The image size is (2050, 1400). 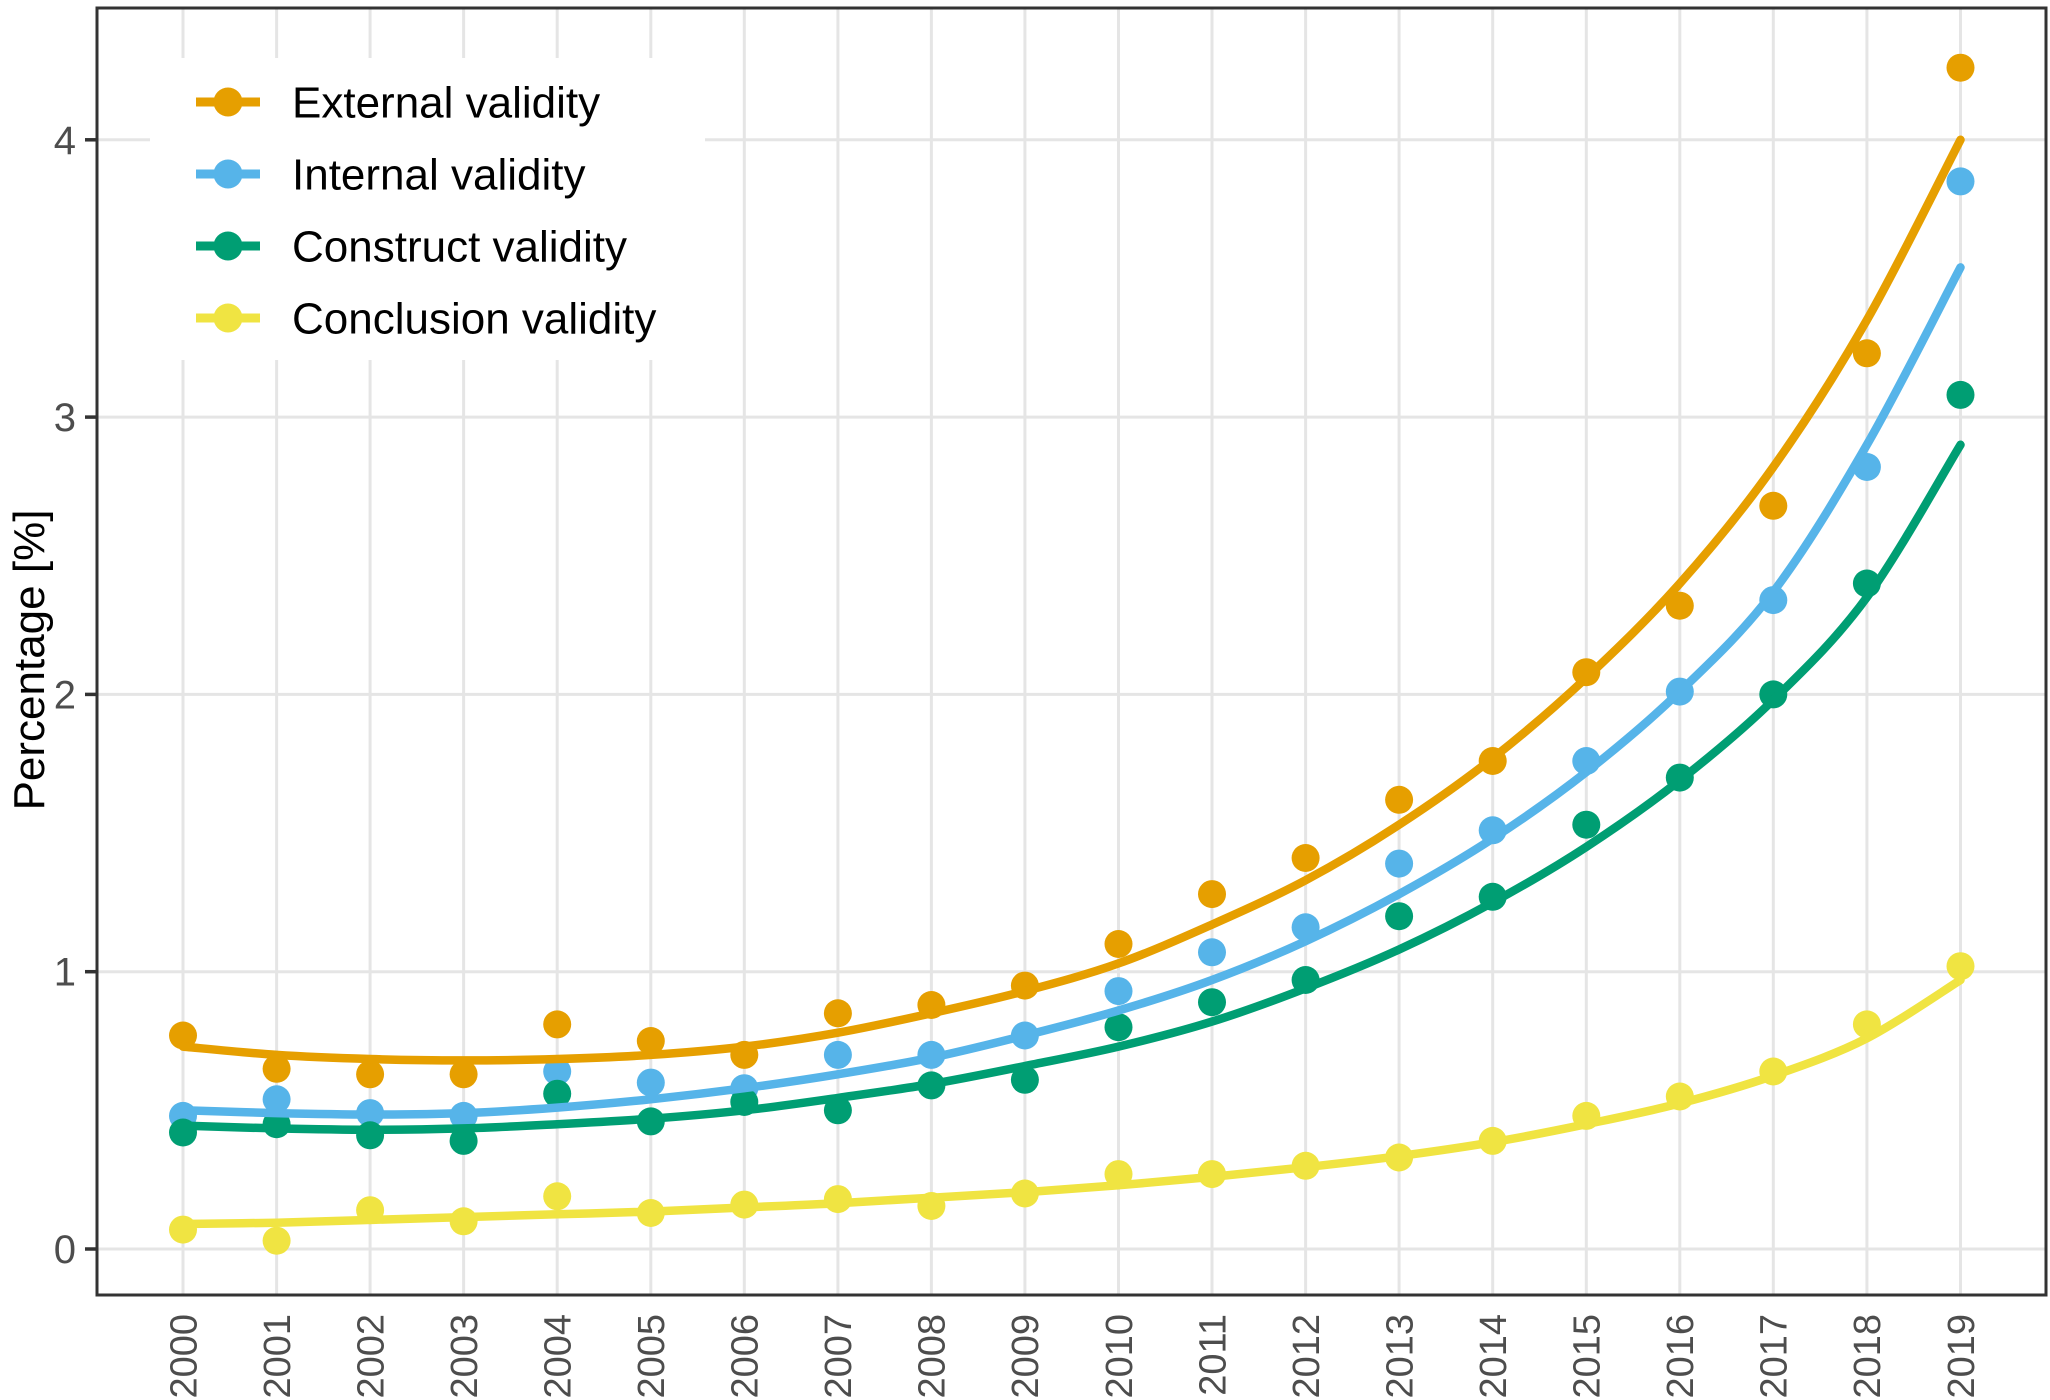 What do you see at coordinates (1868, 1356) in the screenshot?
I see `x-tick-label-2018: 2018` at bounding box center [1868, 1356].